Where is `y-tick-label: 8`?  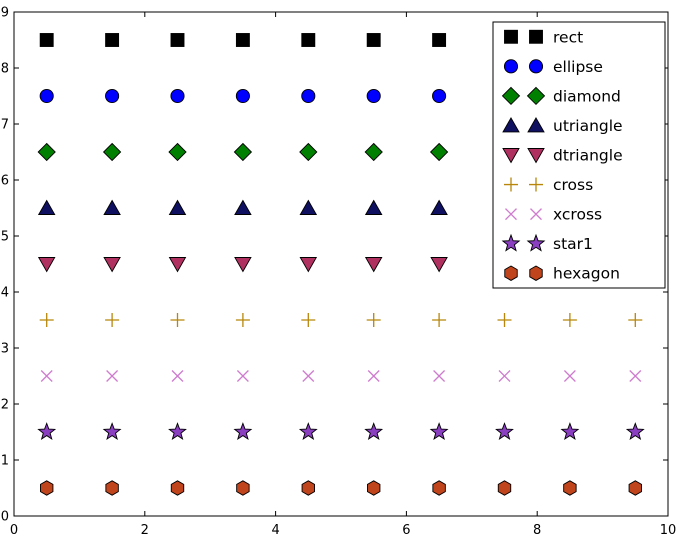 y-tick-label: 8 is located at coordinates (5, 69).